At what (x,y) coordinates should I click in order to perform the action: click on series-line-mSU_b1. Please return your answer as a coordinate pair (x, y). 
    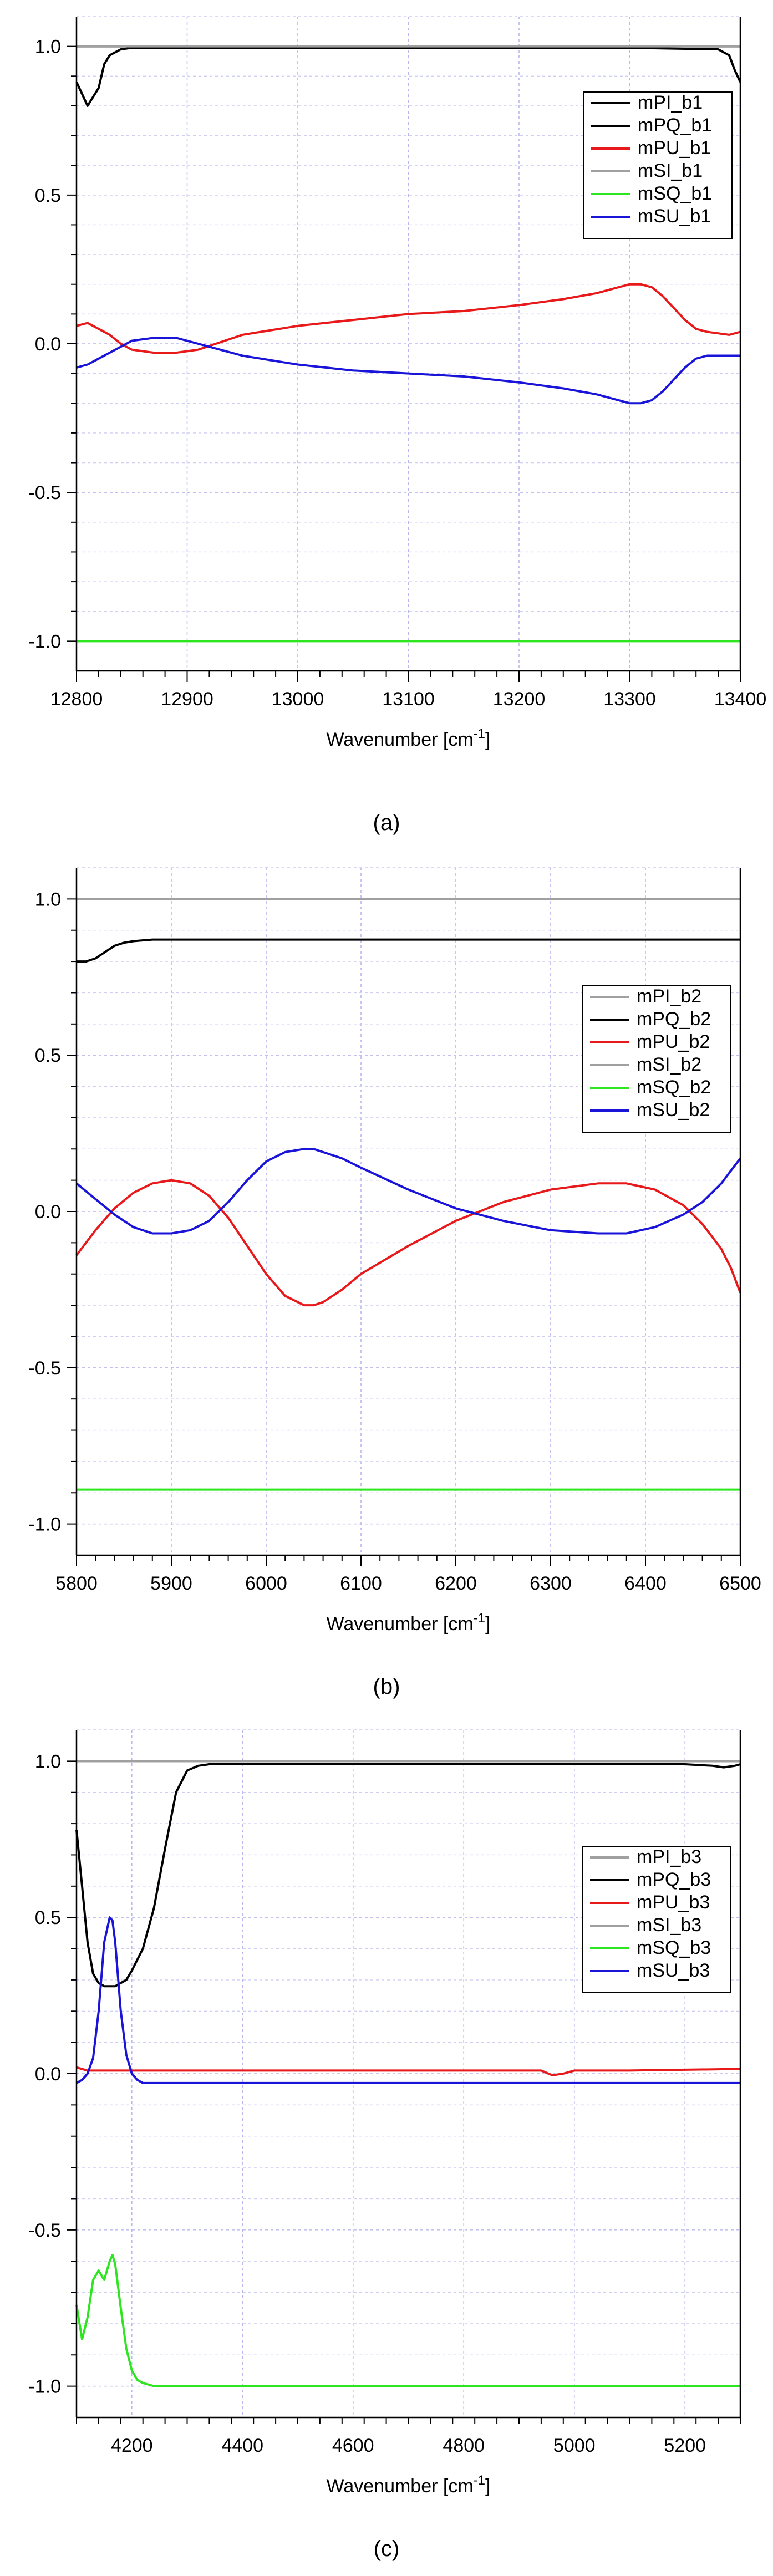
    Looking at the image, I should click on (408, 371).